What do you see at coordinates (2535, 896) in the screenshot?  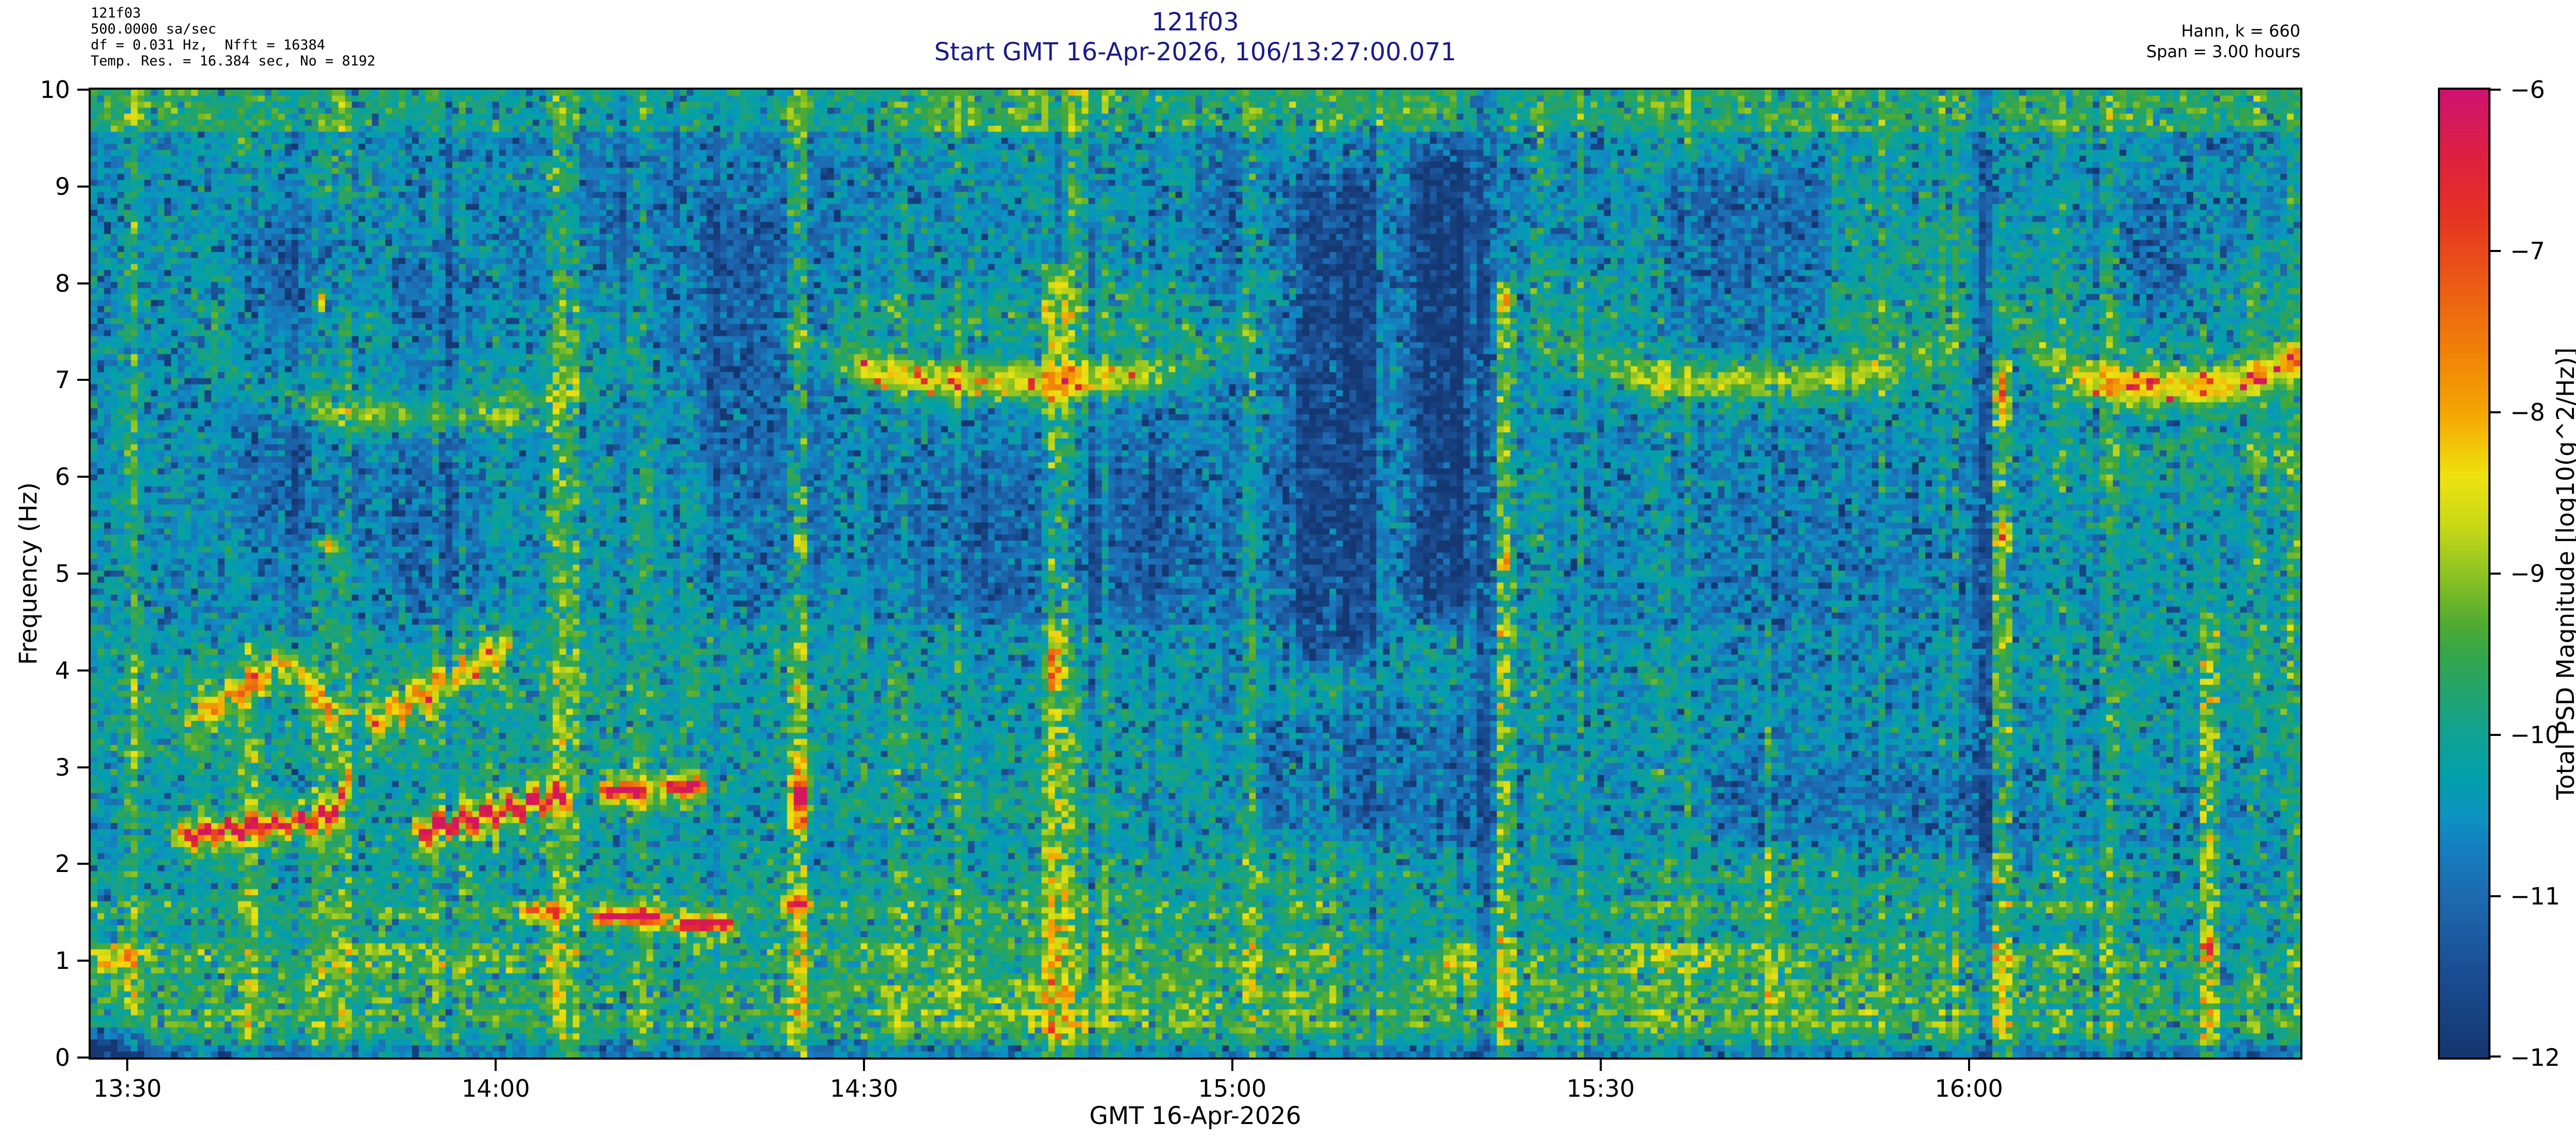 I see `colorbar-tick-label: −11` at bounding box center [2535, 896].